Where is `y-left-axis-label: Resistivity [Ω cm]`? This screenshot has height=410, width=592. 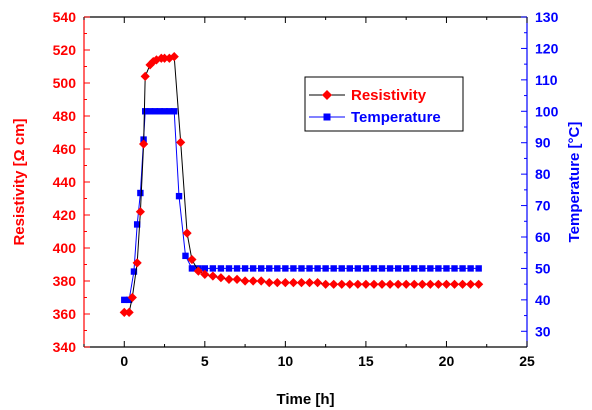
y-left-axis-label: Resistivity [Ω cm] is located at coordinates (19, 181).